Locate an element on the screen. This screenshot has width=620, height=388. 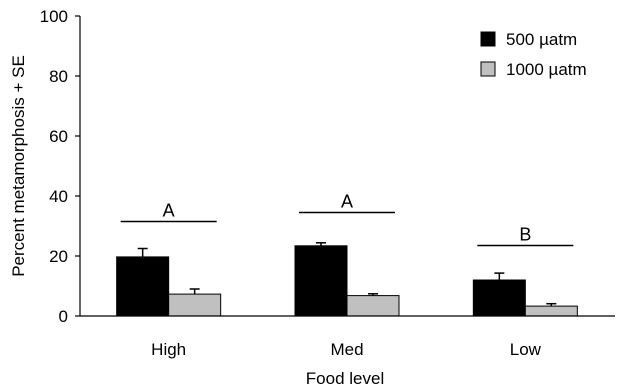
y-tick-label: 20 is located at coordinates (58, 256).